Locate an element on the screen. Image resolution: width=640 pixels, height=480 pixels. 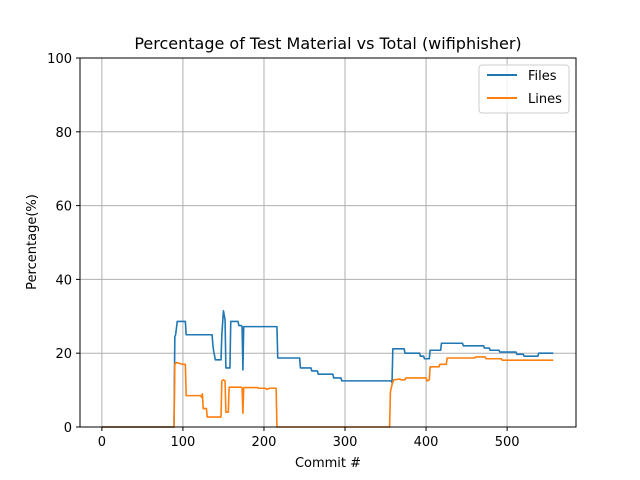
y-tick-label: 80 is located at coordinates (63, 133).